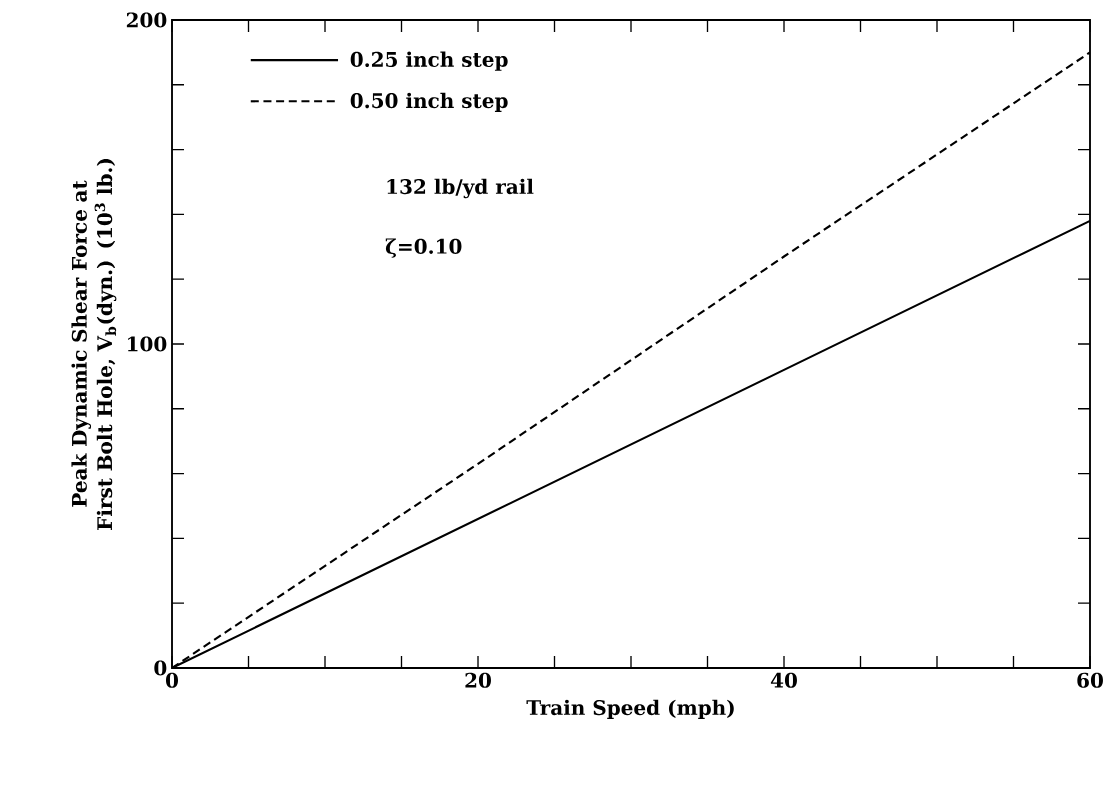  Describe the element at coordinates (429, 61) in the screenshot. I see `legend-label: 0.25 inch step` at that location.